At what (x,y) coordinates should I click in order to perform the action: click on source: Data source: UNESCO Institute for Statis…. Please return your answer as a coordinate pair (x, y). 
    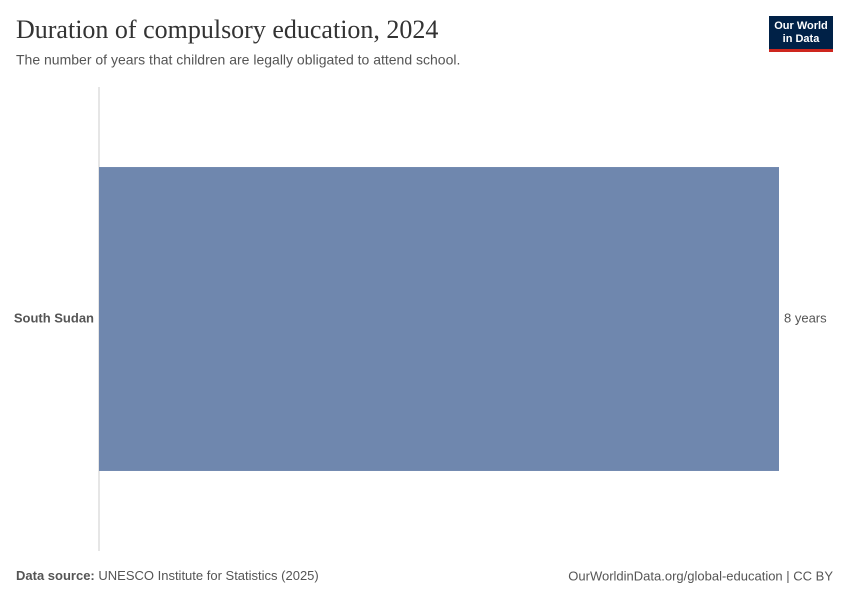
    Looking at the image, I should click on (167, 575).